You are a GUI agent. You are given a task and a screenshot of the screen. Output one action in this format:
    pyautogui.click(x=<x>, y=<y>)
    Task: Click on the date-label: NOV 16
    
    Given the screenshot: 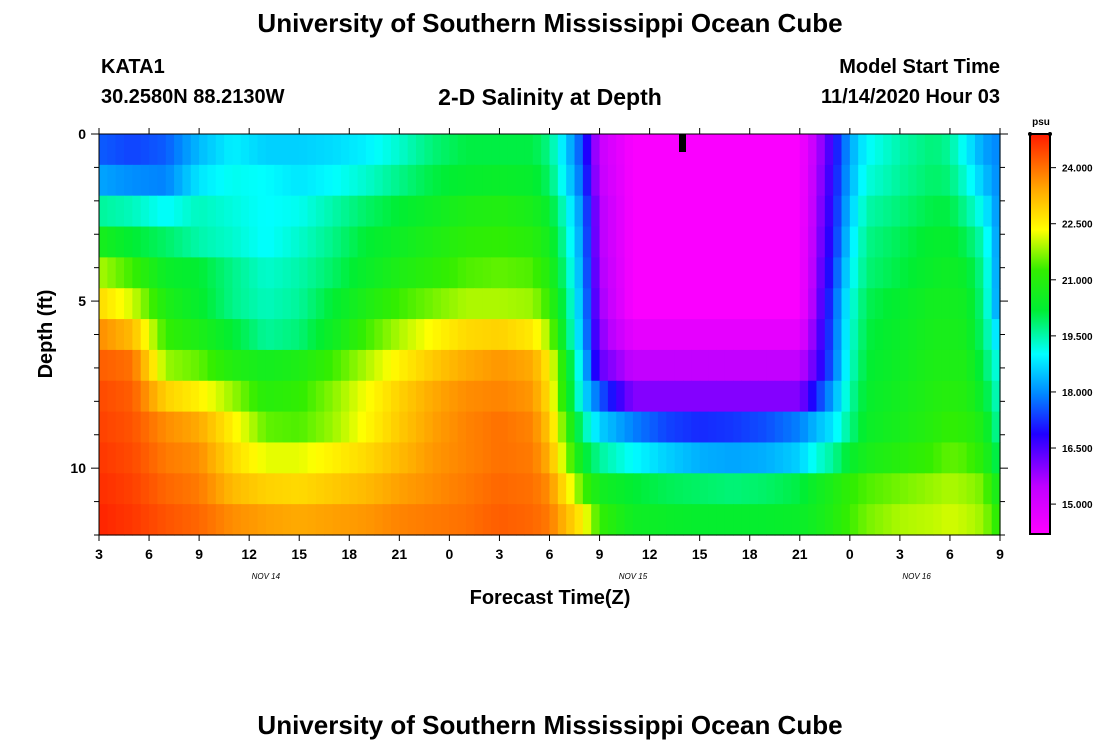 What is the action you would take?
    pyautogui.click(x=916, y=576)
    